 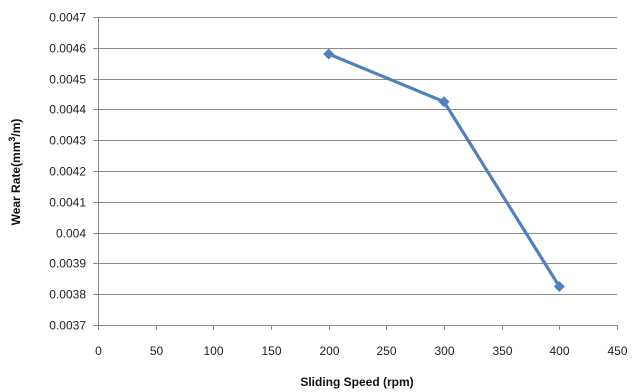 What do you see at coordinates (386, 351) in the screenshot?
I see `x-tick-label: 250` at bounding box center [386, 351].